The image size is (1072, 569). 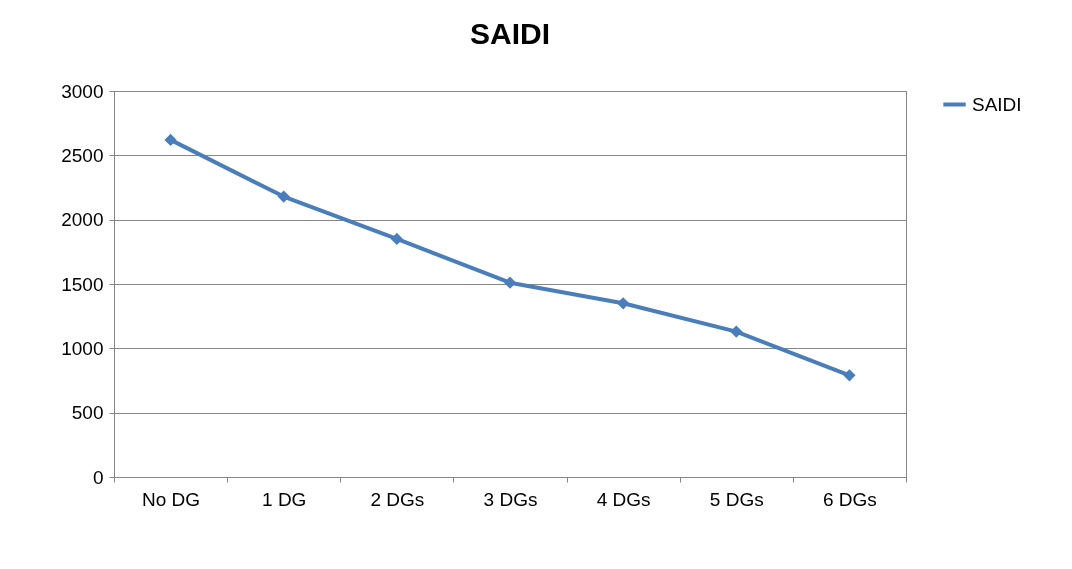 I want to click on legend-label: SAIDI, so click(x=997, y=104).